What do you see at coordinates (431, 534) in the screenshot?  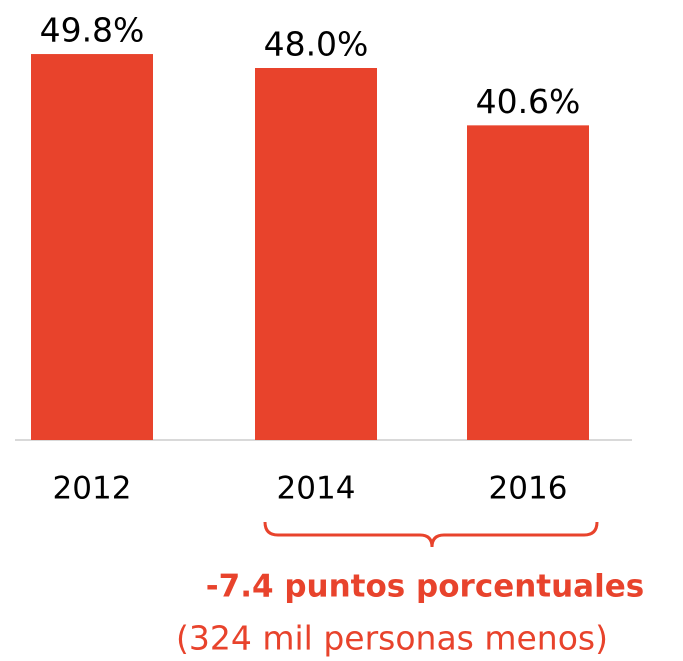 I see `bracket` at bounding box center [431, 534].